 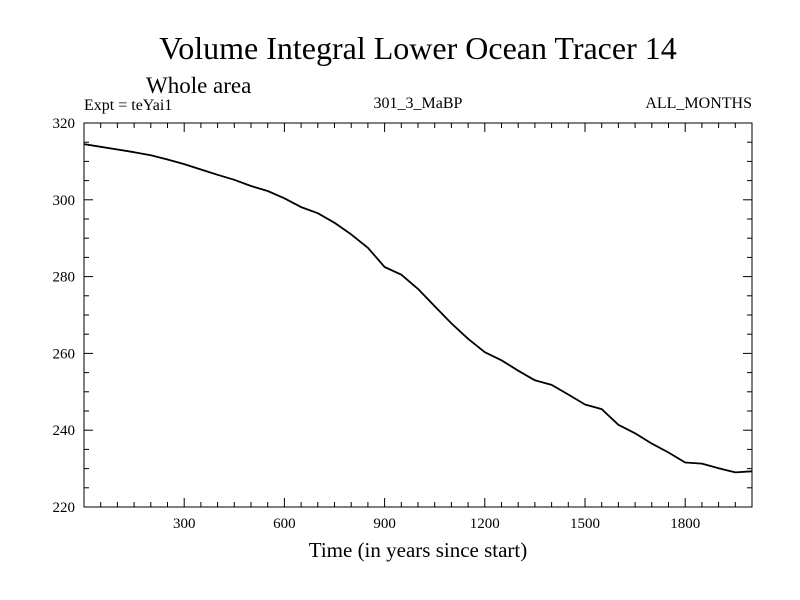 I want to click on y-tick-label: 220, so click(x=64, y=508).